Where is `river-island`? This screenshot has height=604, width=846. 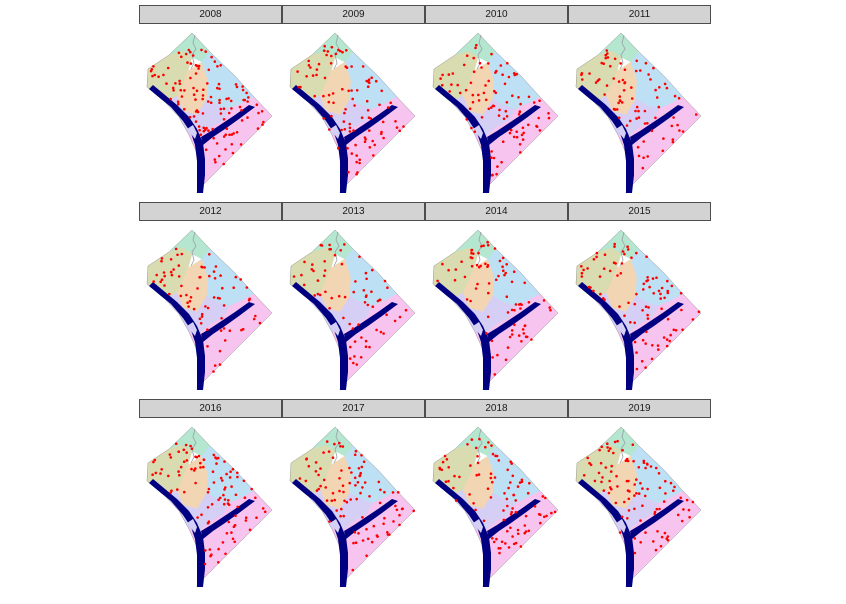 river-island is located at coordinates (192, 329).